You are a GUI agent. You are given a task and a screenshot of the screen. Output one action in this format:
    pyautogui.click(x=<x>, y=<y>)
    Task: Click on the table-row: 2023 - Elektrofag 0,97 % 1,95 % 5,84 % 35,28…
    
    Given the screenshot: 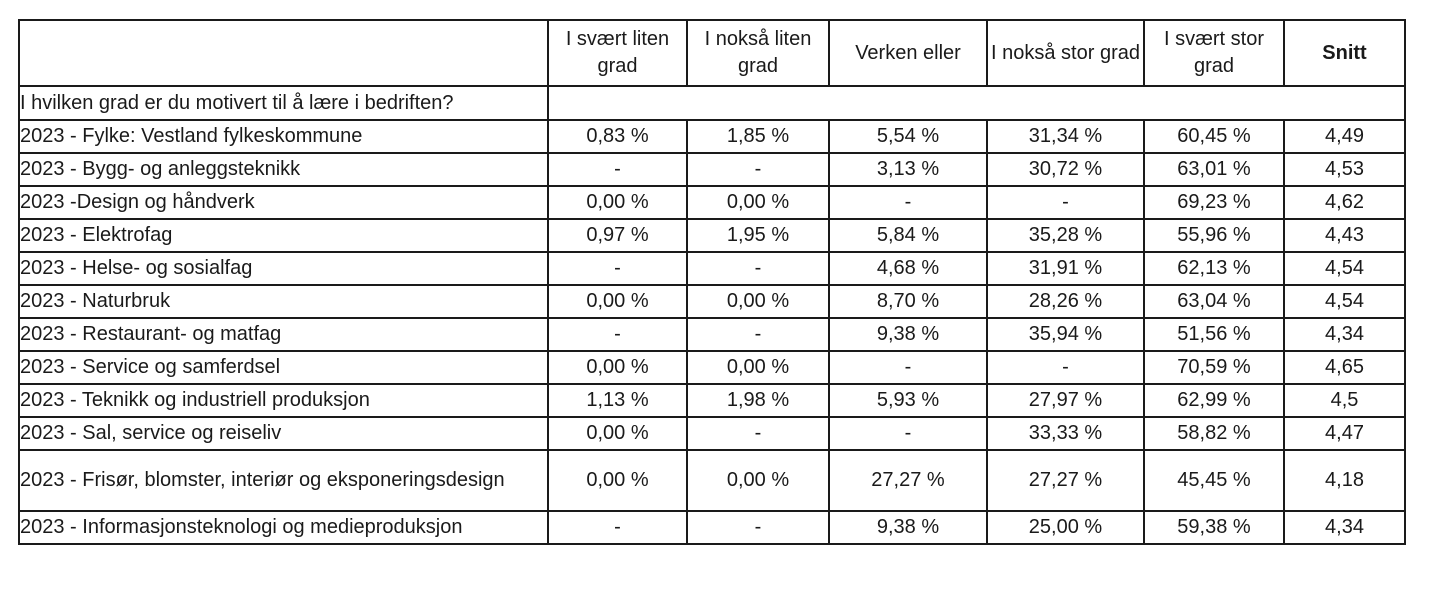 What is the action you would take?
    pyautogui.click(x=712, y=235)
    